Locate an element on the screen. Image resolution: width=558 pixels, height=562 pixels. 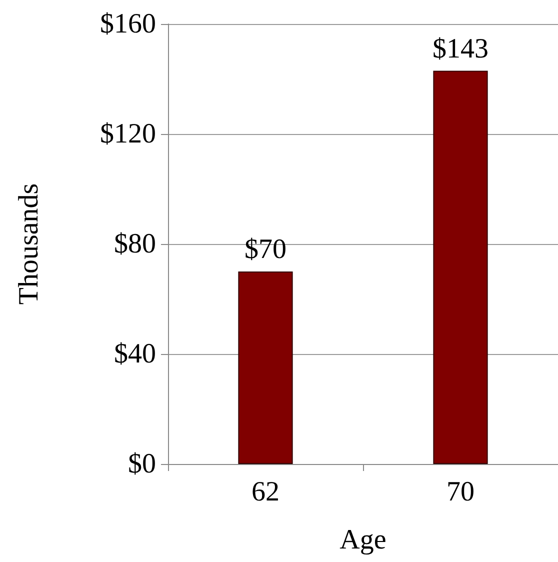
y-tick-label: $120 is located at coordinates (128, 134).